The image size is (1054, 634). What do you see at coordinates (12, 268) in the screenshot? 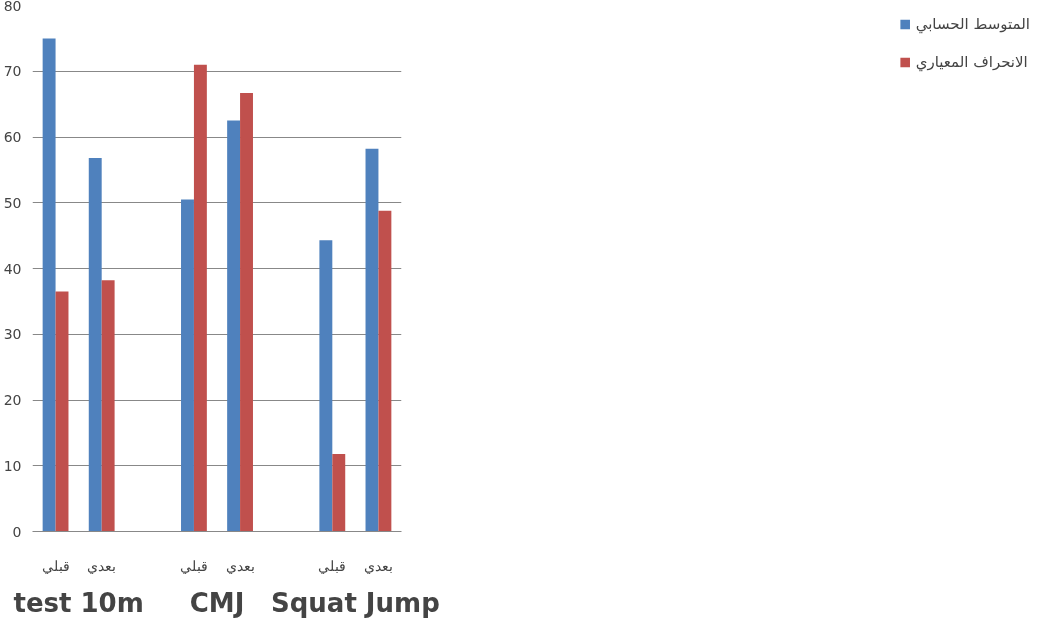
I see `y-tick-label: 40` at bounding box center [12, 268].